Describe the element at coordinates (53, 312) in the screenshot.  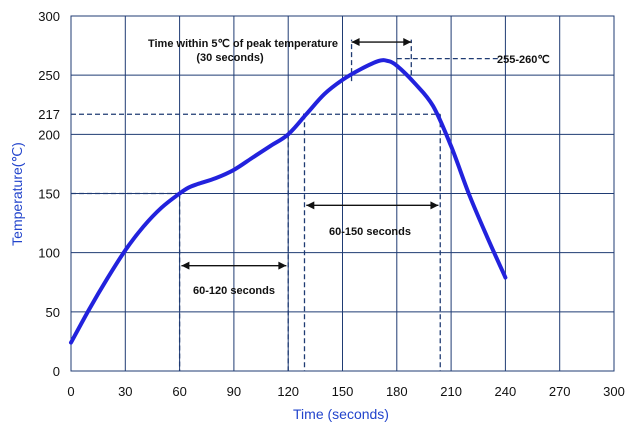
I see `y-tick-label: 50` at that location.